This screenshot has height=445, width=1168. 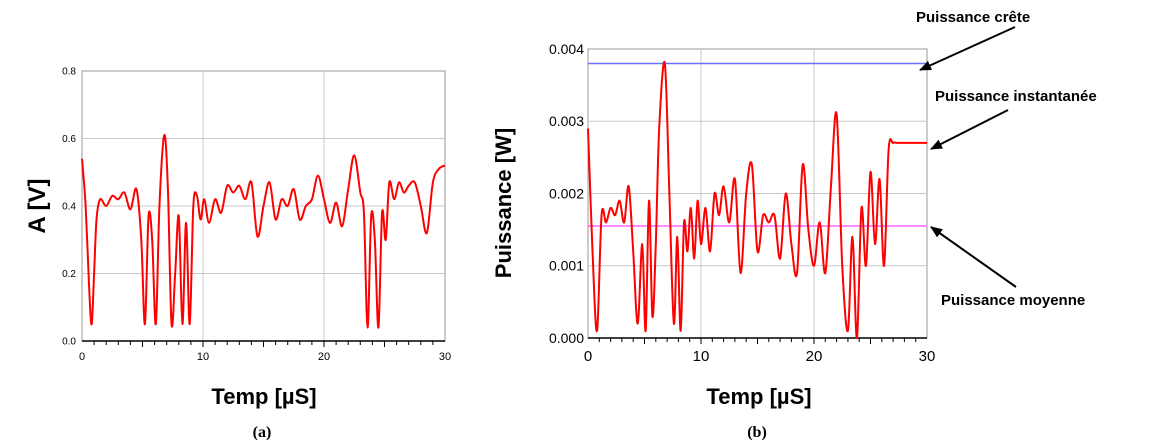 I want to click on y-tick-label: 0.2, so click(x=69, y=274).